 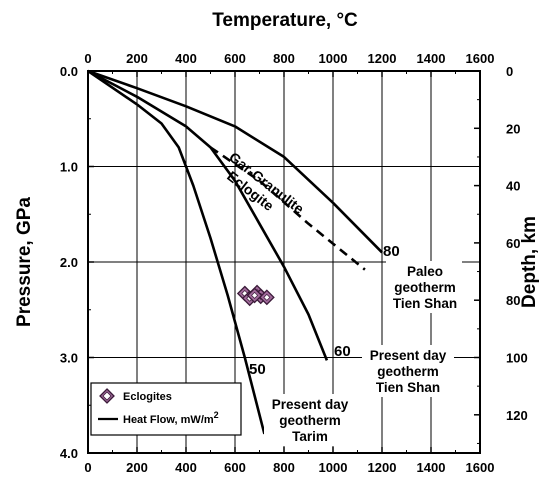 What do you see at coordinates (529, 262) in the screenshot?
I see `y-axis-label-right: Depth, km` at bounding box center [529, 262].